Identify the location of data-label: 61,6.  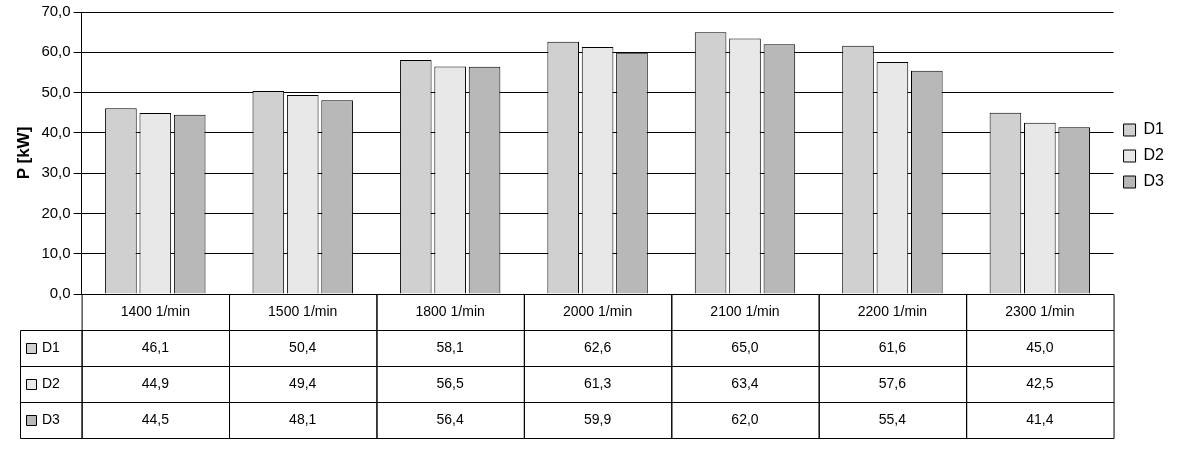
(892, 346).